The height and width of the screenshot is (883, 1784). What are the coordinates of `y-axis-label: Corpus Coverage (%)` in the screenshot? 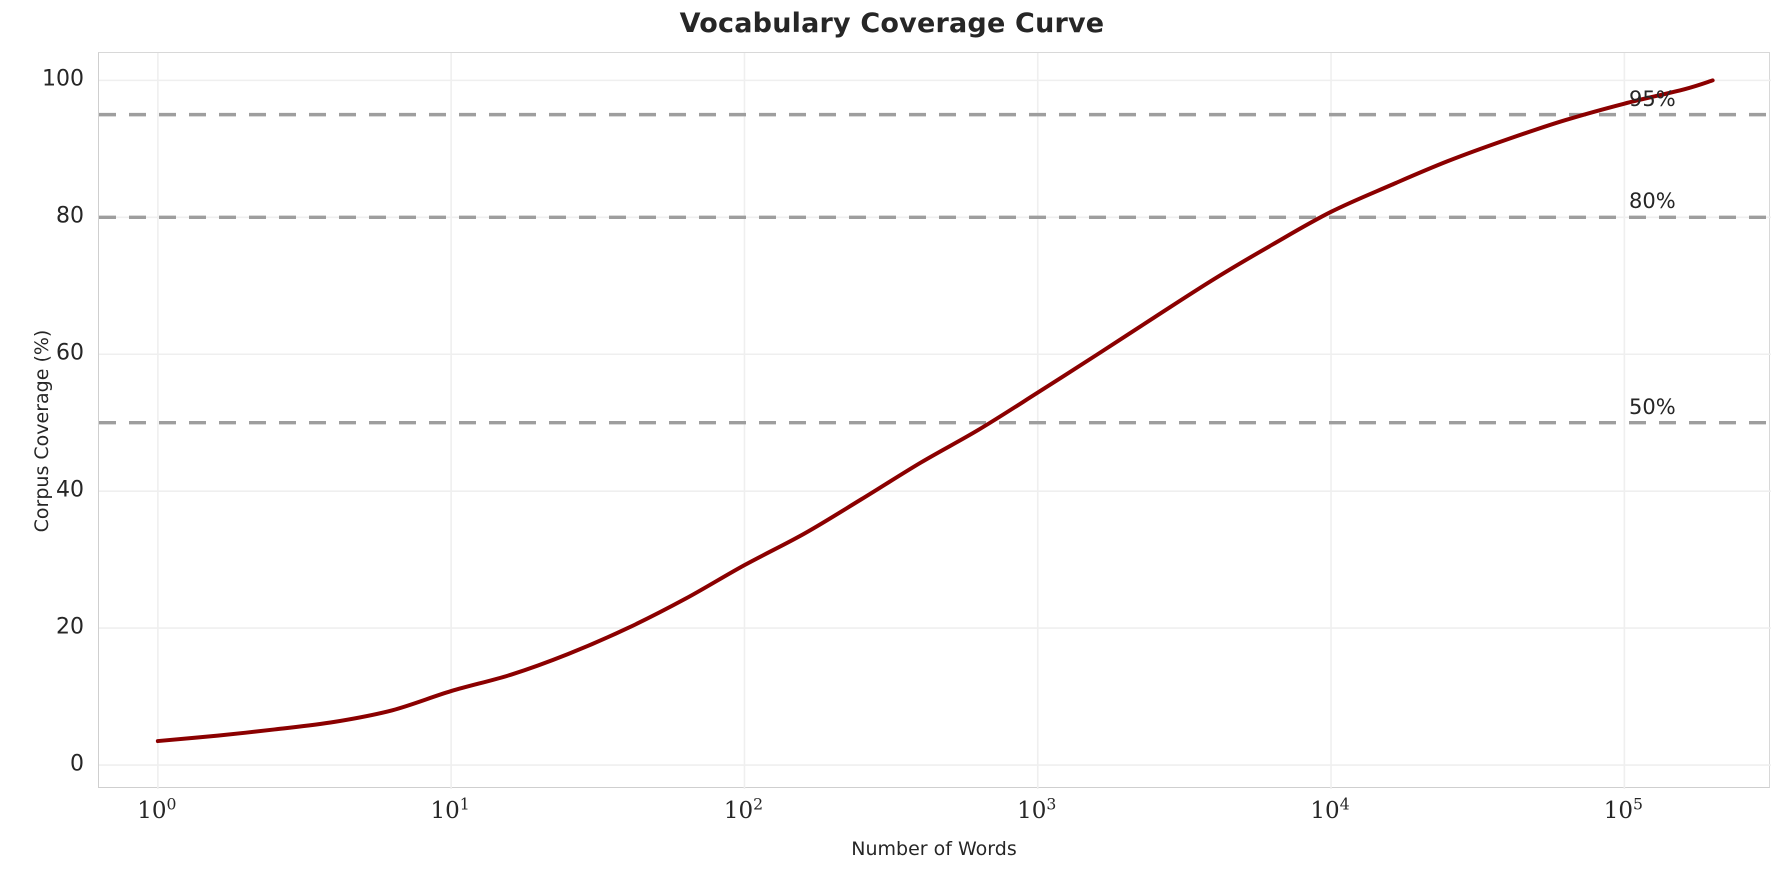 It's located at (42, 431).